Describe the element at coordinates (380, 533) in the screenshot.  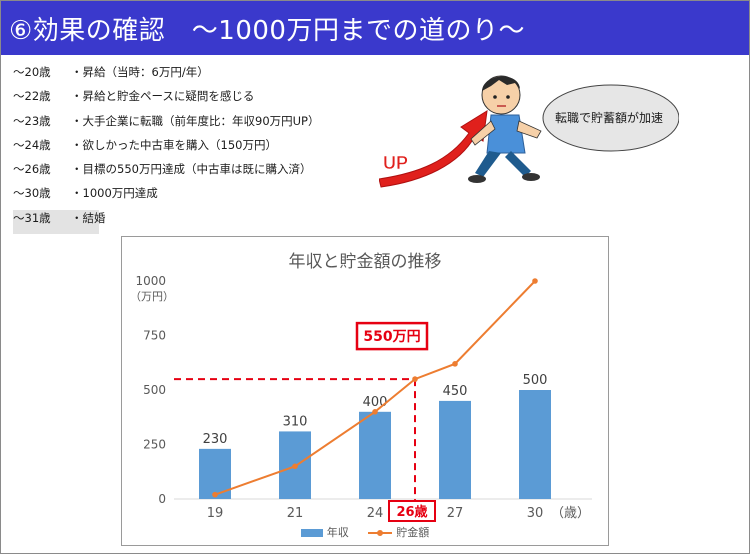
I see `legend-line-swatch` at that location.